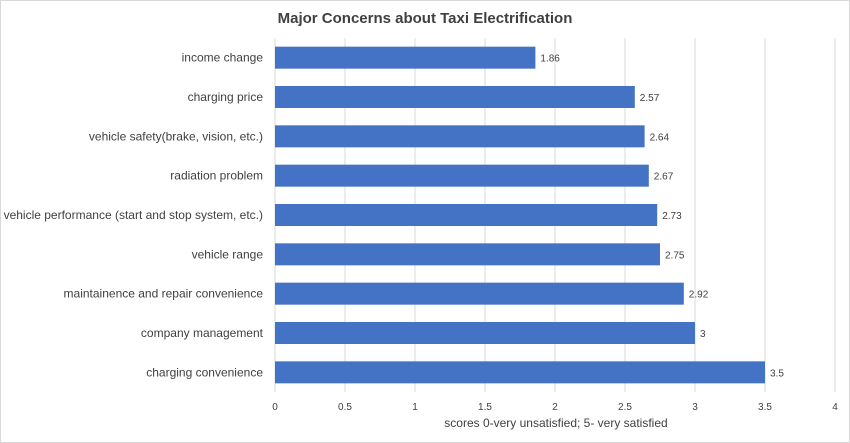  I want to click on x-tick-label: 4, so click(835, 407).